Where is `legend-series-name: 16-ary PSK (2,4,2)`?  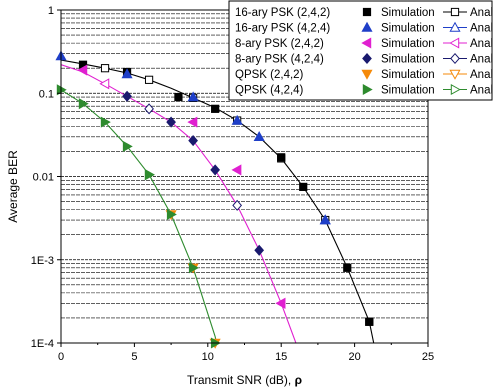 legend-series-name: 16-ary PSK (2,4,2) is located at coordinates (282, 13).